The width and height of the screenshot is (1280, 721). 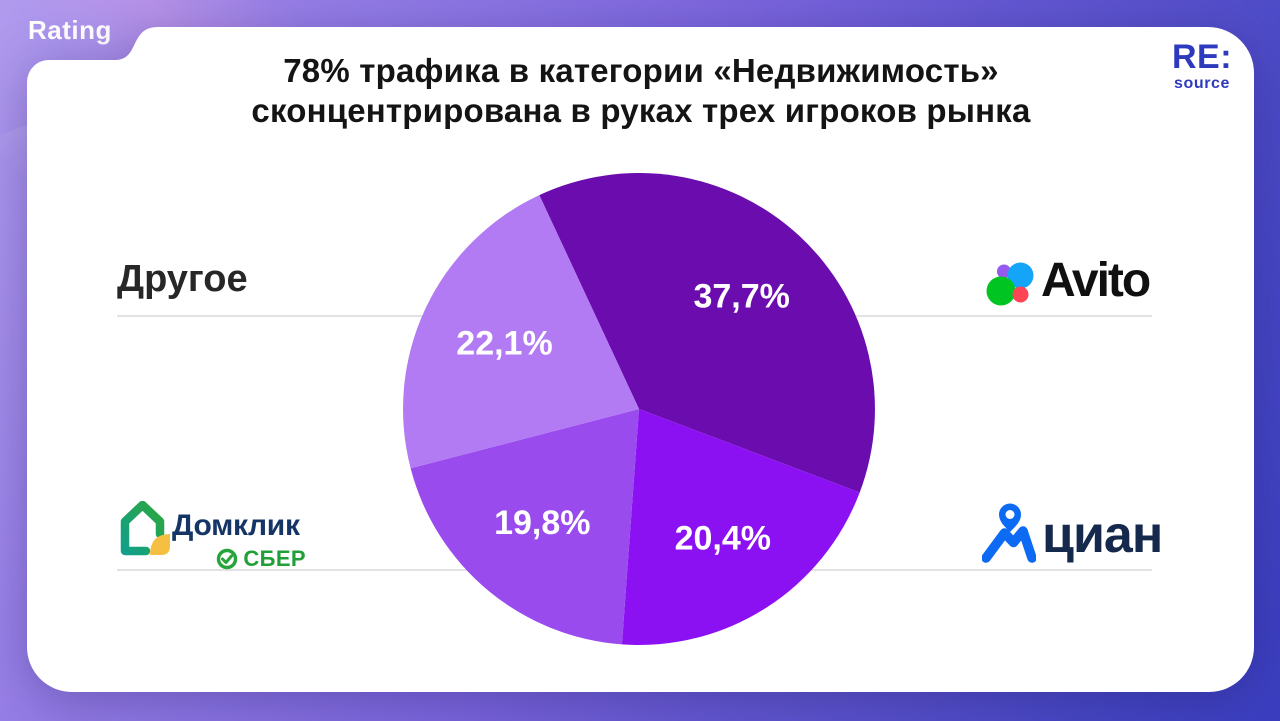 I want to click on resource-logo-sub: source, so click(x=1202, y=83).